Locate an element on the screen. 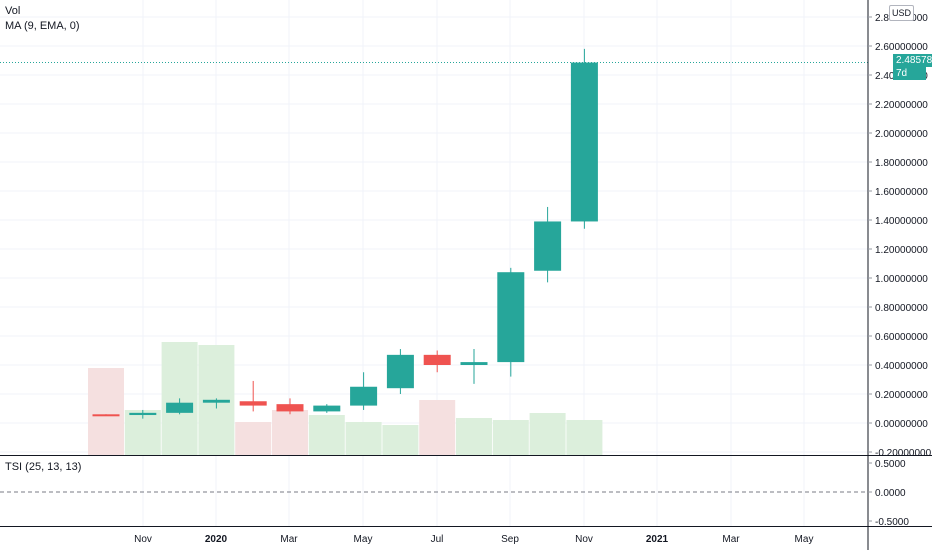 This screenshot has height=550, width=932. y-tick-label: 0.40000000 is located at coordinates (901, 366).